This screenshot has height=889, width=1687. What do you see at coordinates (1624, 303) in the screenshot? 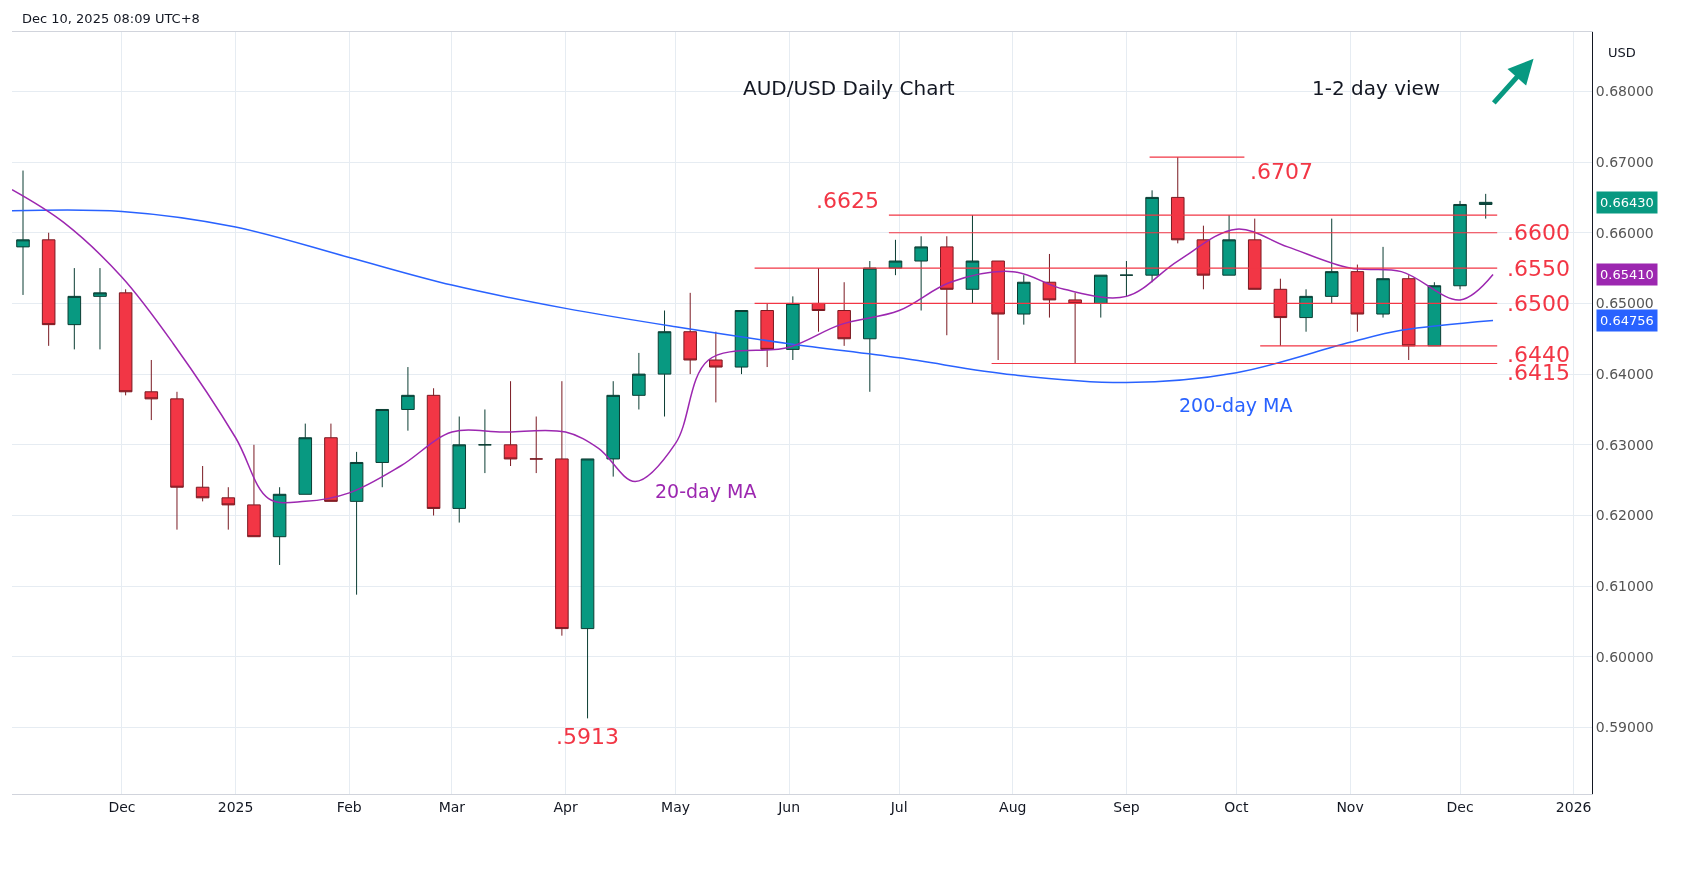
I see `y-tick-label: 0.65000` at bounding box center [1624, 303].